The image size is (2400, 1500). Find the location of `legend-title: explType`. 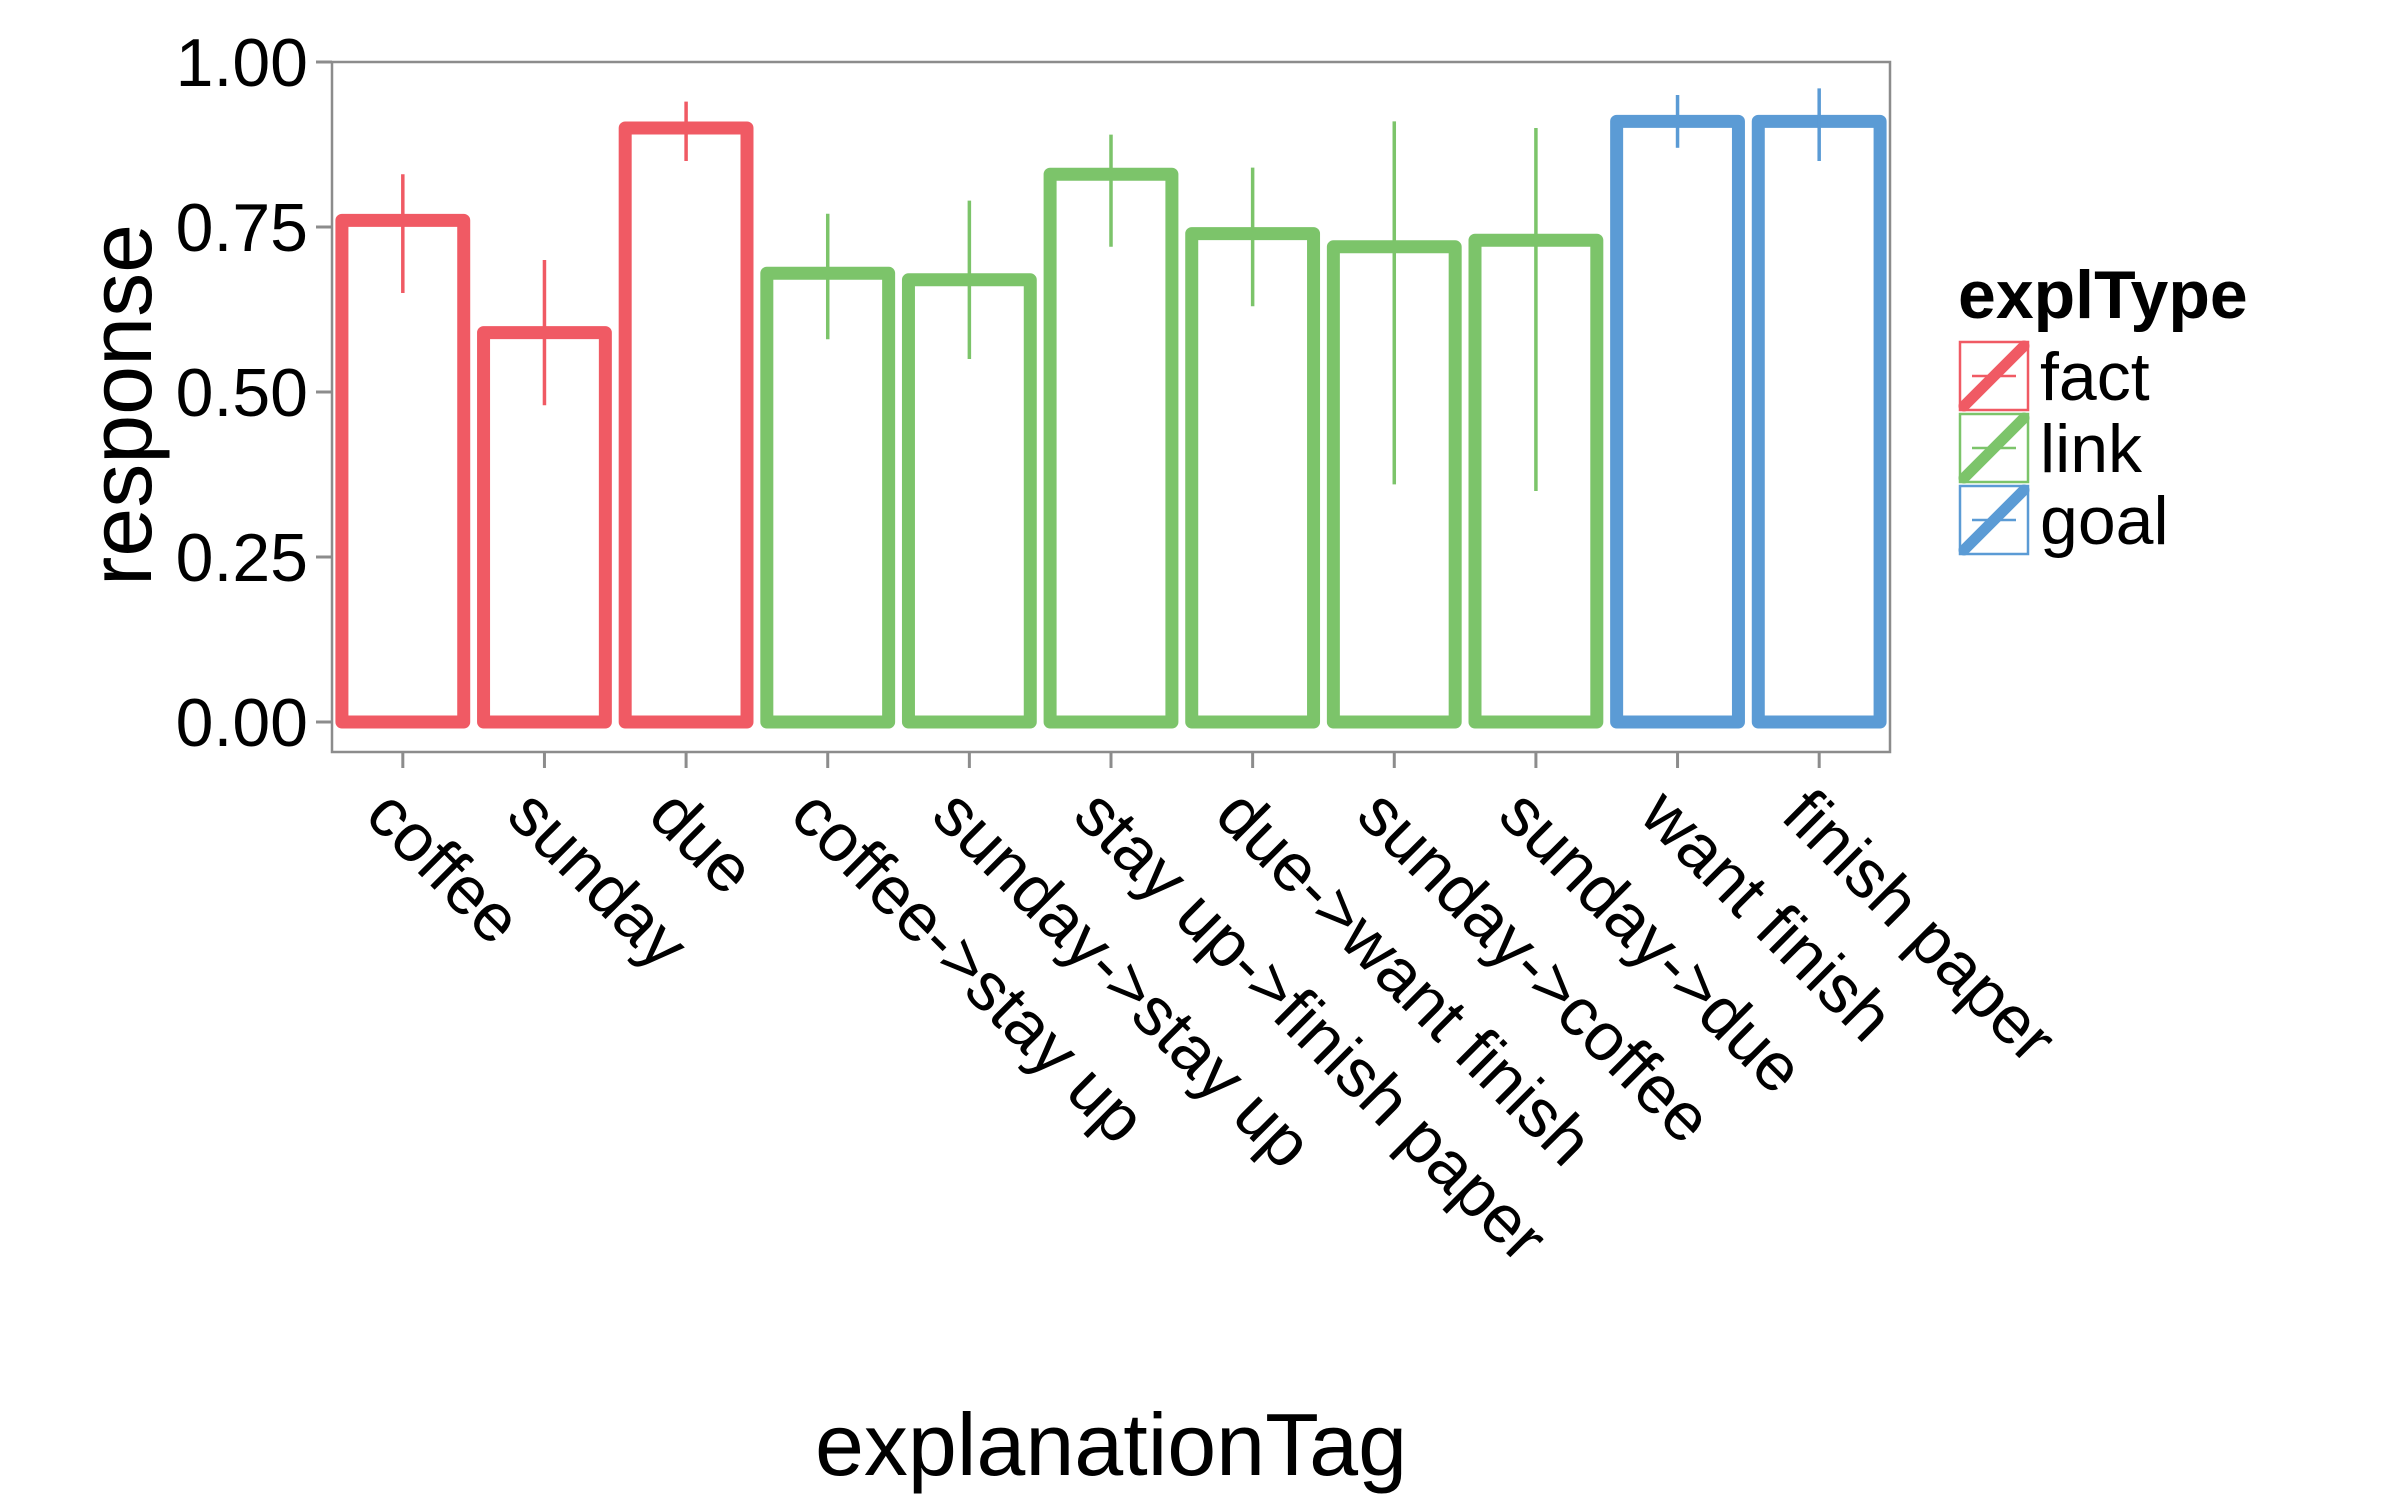

legend-title: explType is located at coordinates (2103, 295).